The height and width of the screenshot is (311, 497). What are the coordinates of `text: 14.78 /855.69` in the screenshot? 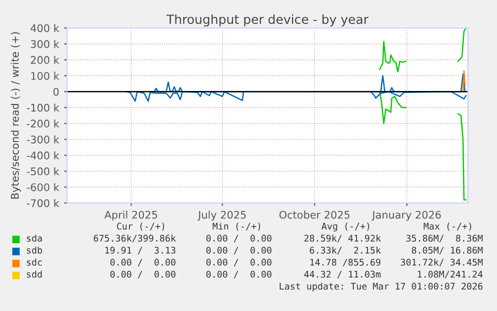 It's located at (345, 262).